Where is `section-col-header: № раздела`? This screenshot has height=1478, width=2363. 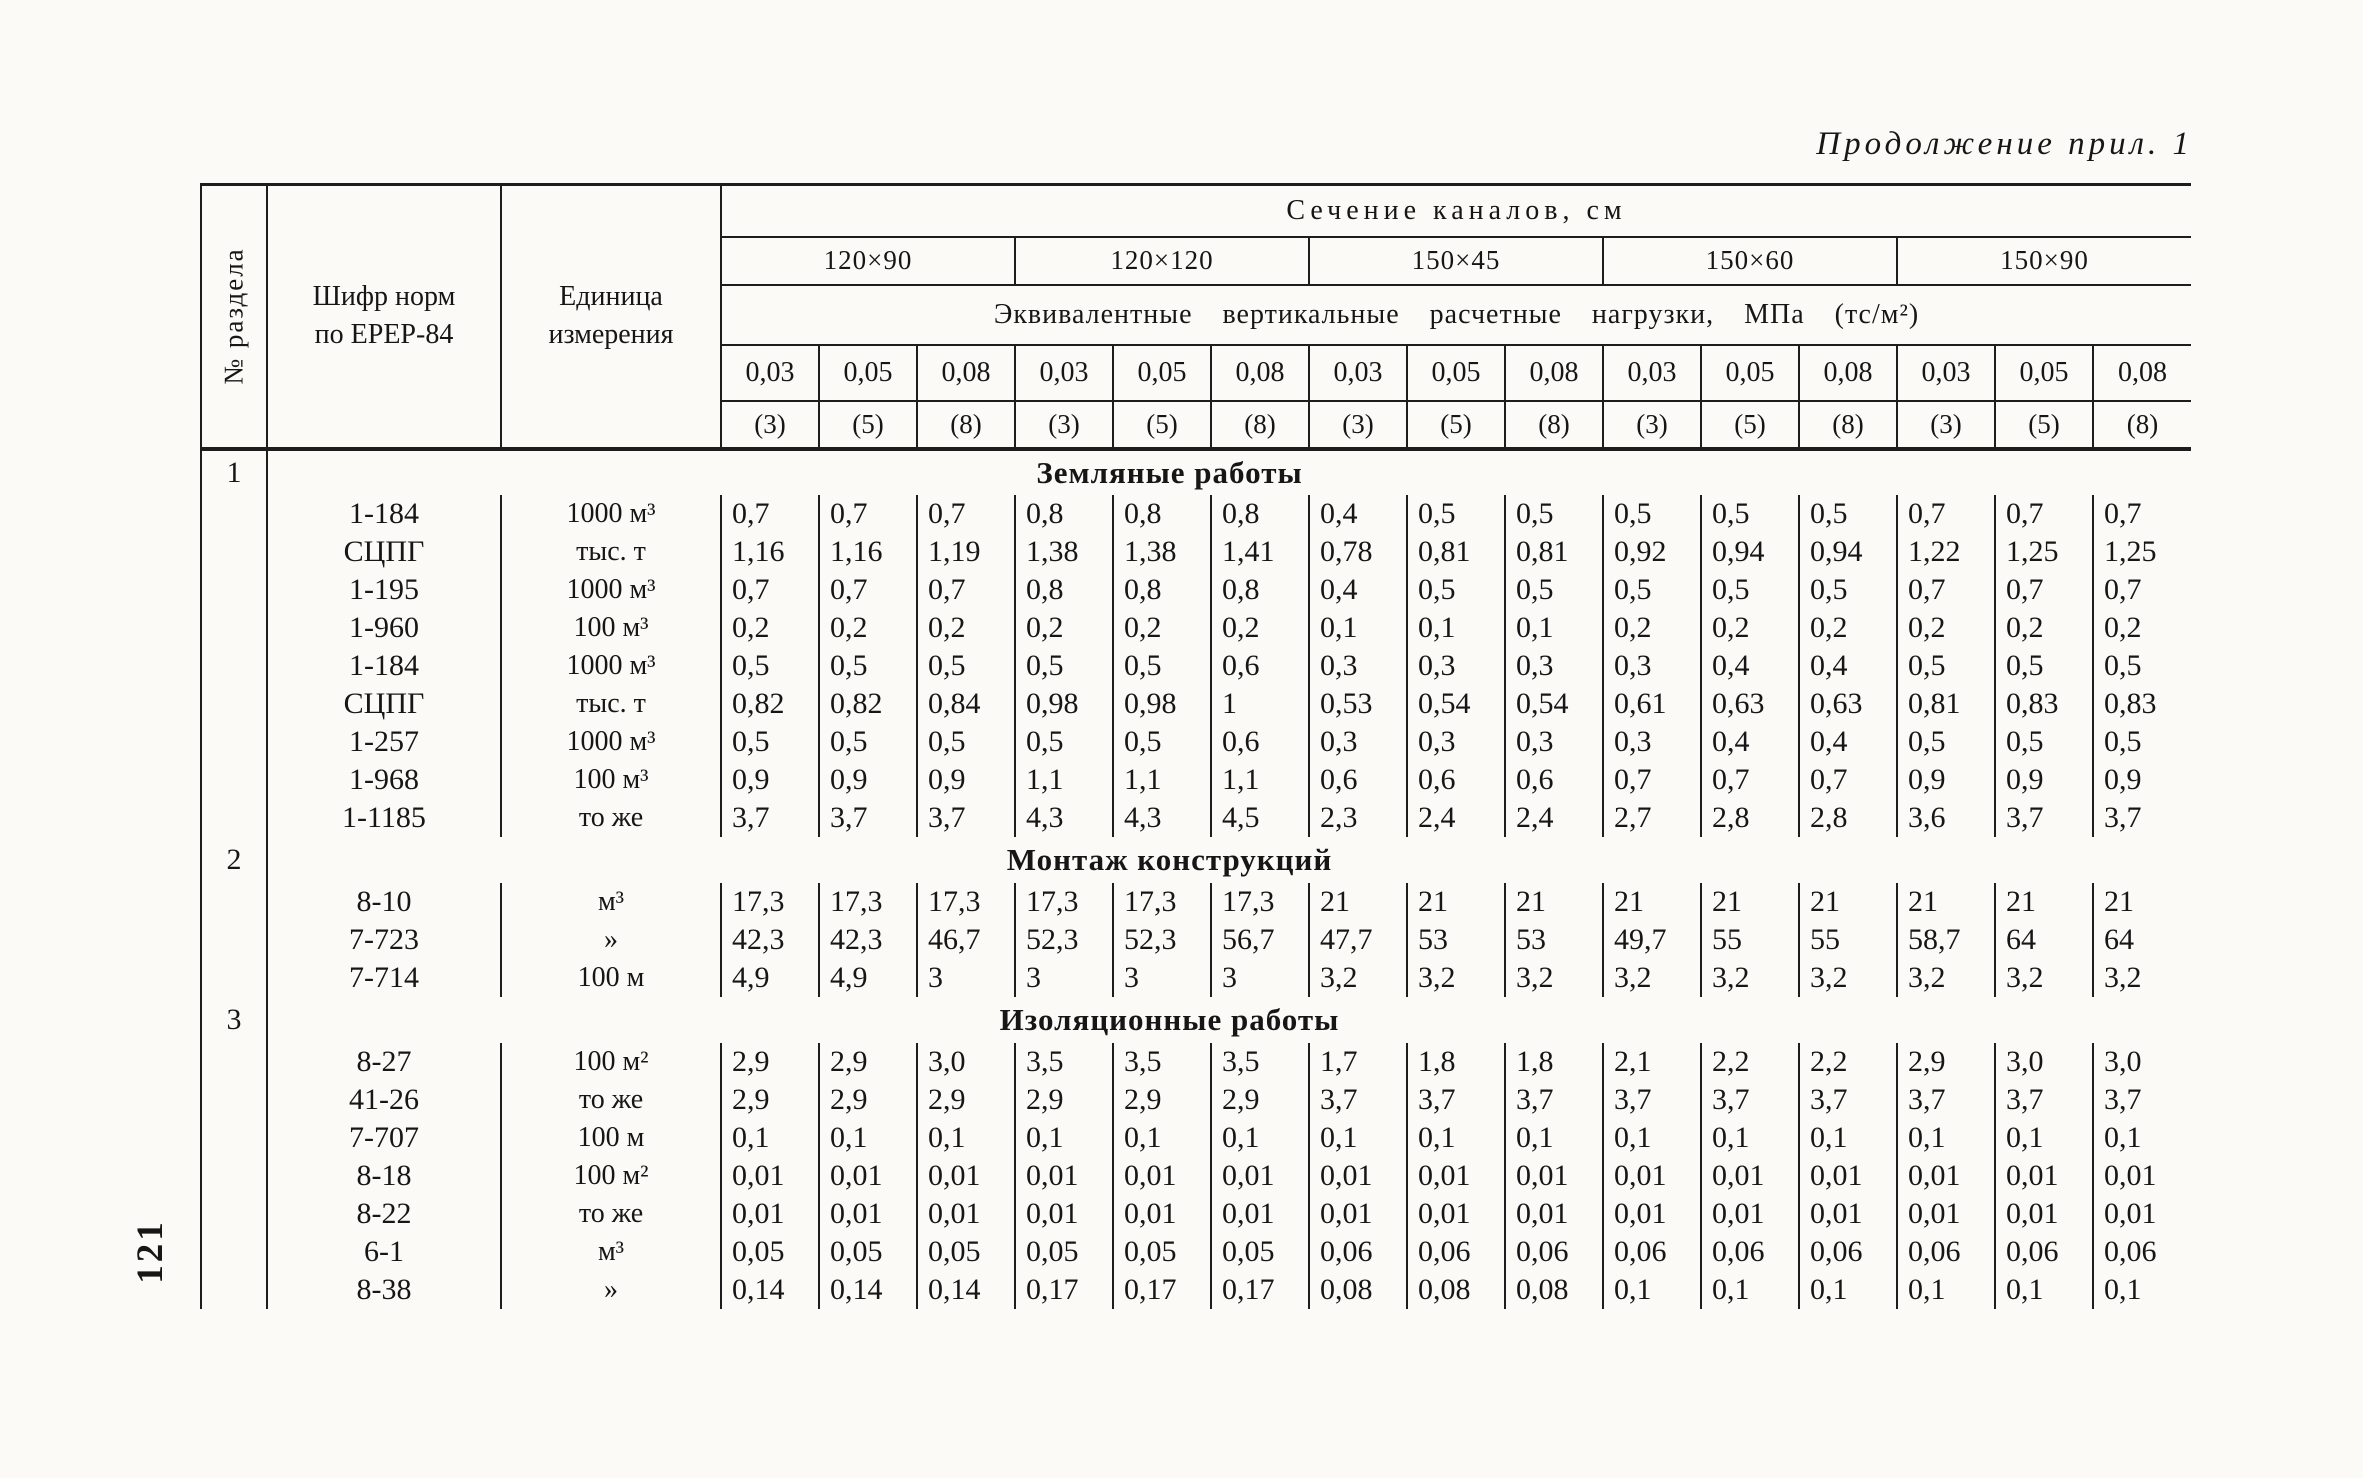 section-col-header: № раздела is located at coordinates (234, 317).